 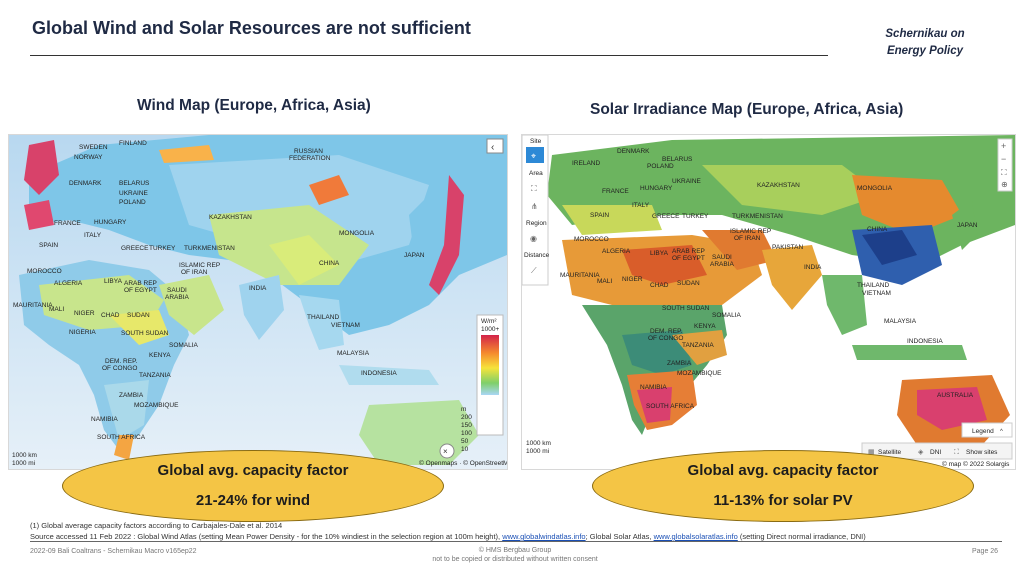 I want to click on solar-label-mongolia: MONGOLIA, so click(x=875, y=188).